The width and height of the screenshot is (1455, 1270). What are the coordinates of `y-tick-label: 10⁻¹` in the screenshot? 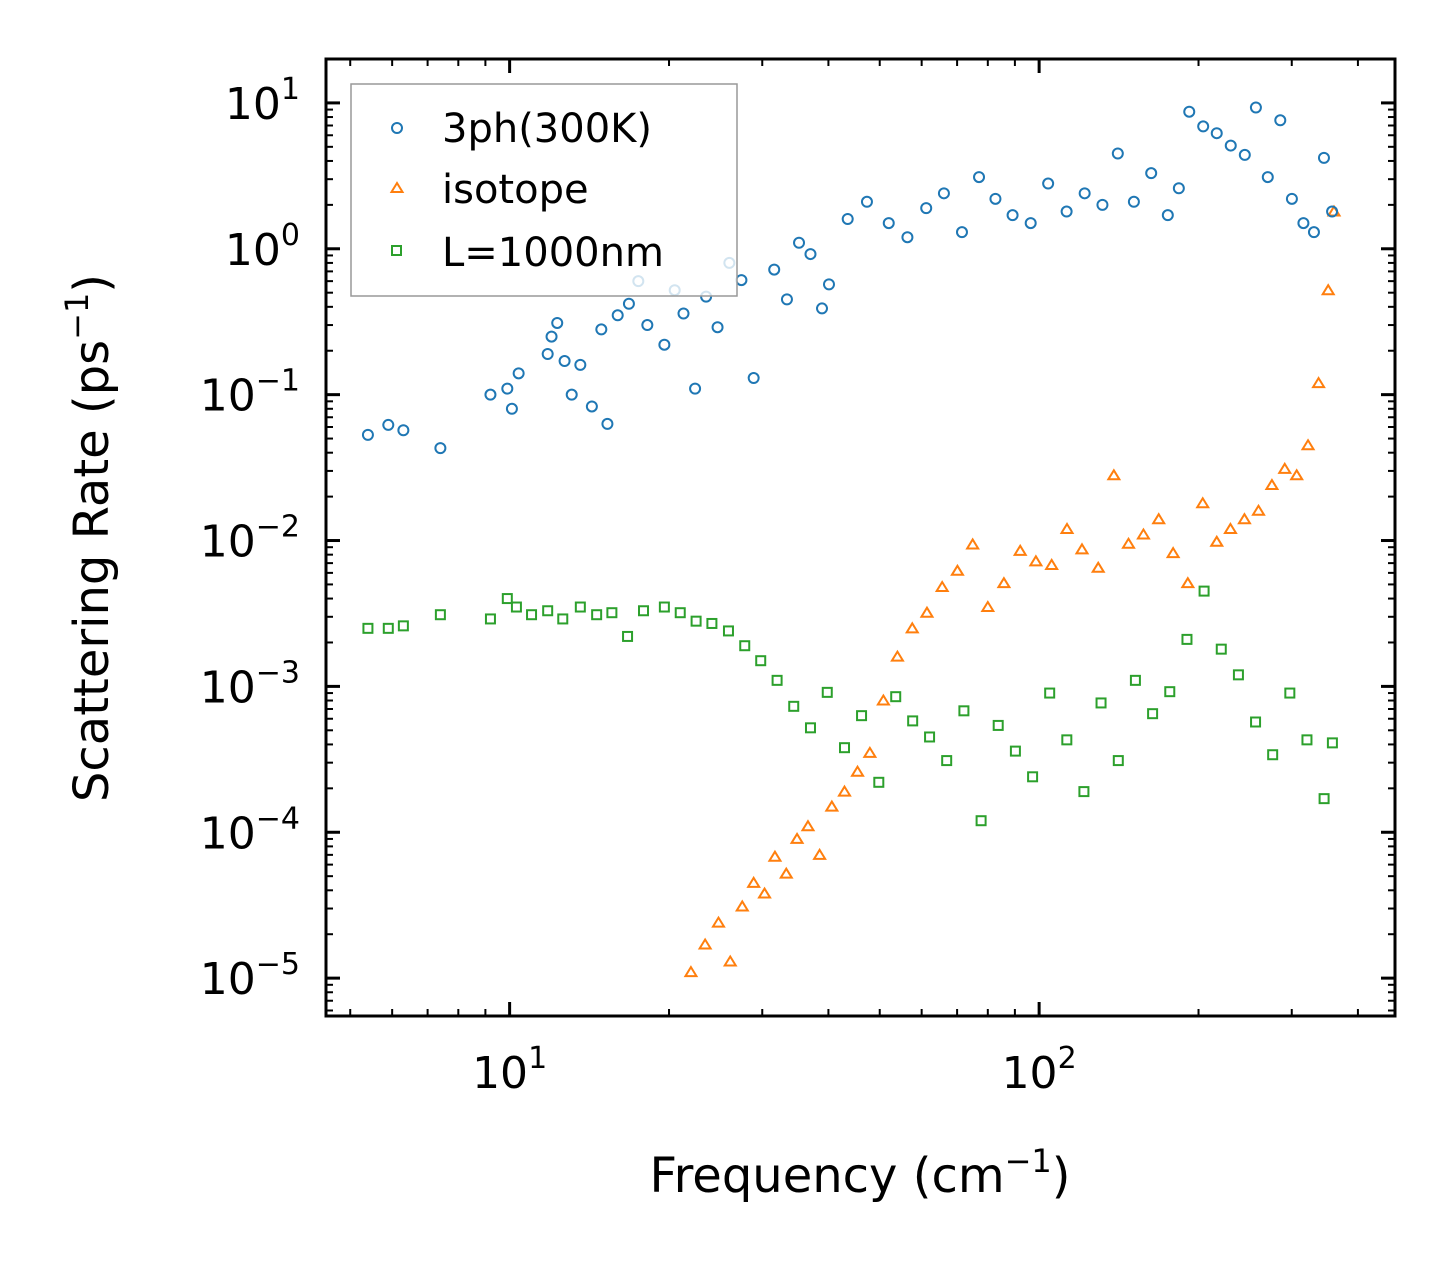 It's located at (250, 393).